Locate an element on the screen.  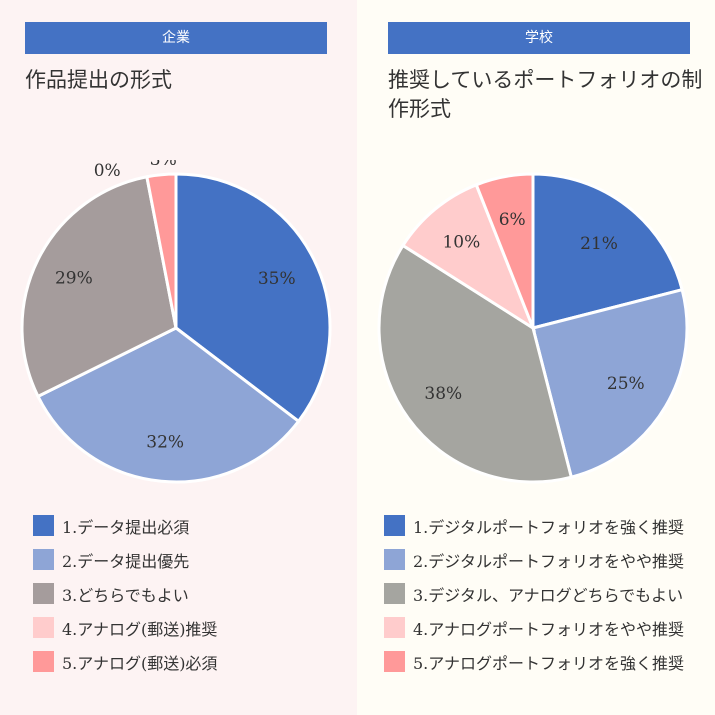
slice-label-4: 0% is located at coordinates (107, 171).